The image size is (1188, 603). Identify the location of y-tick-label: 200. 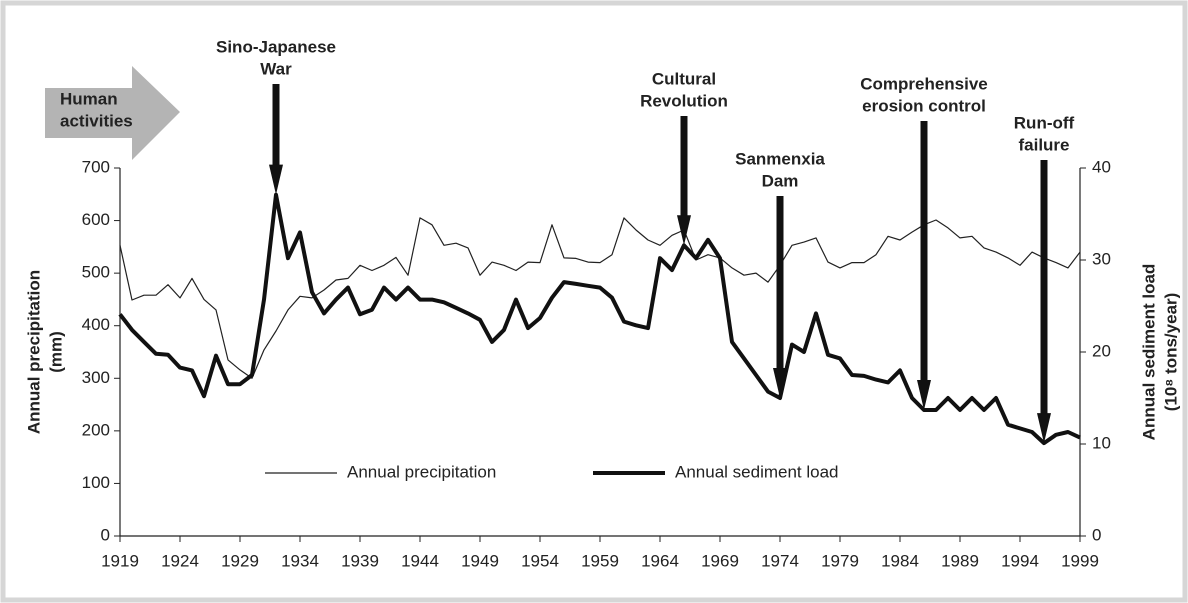
(96, 429).